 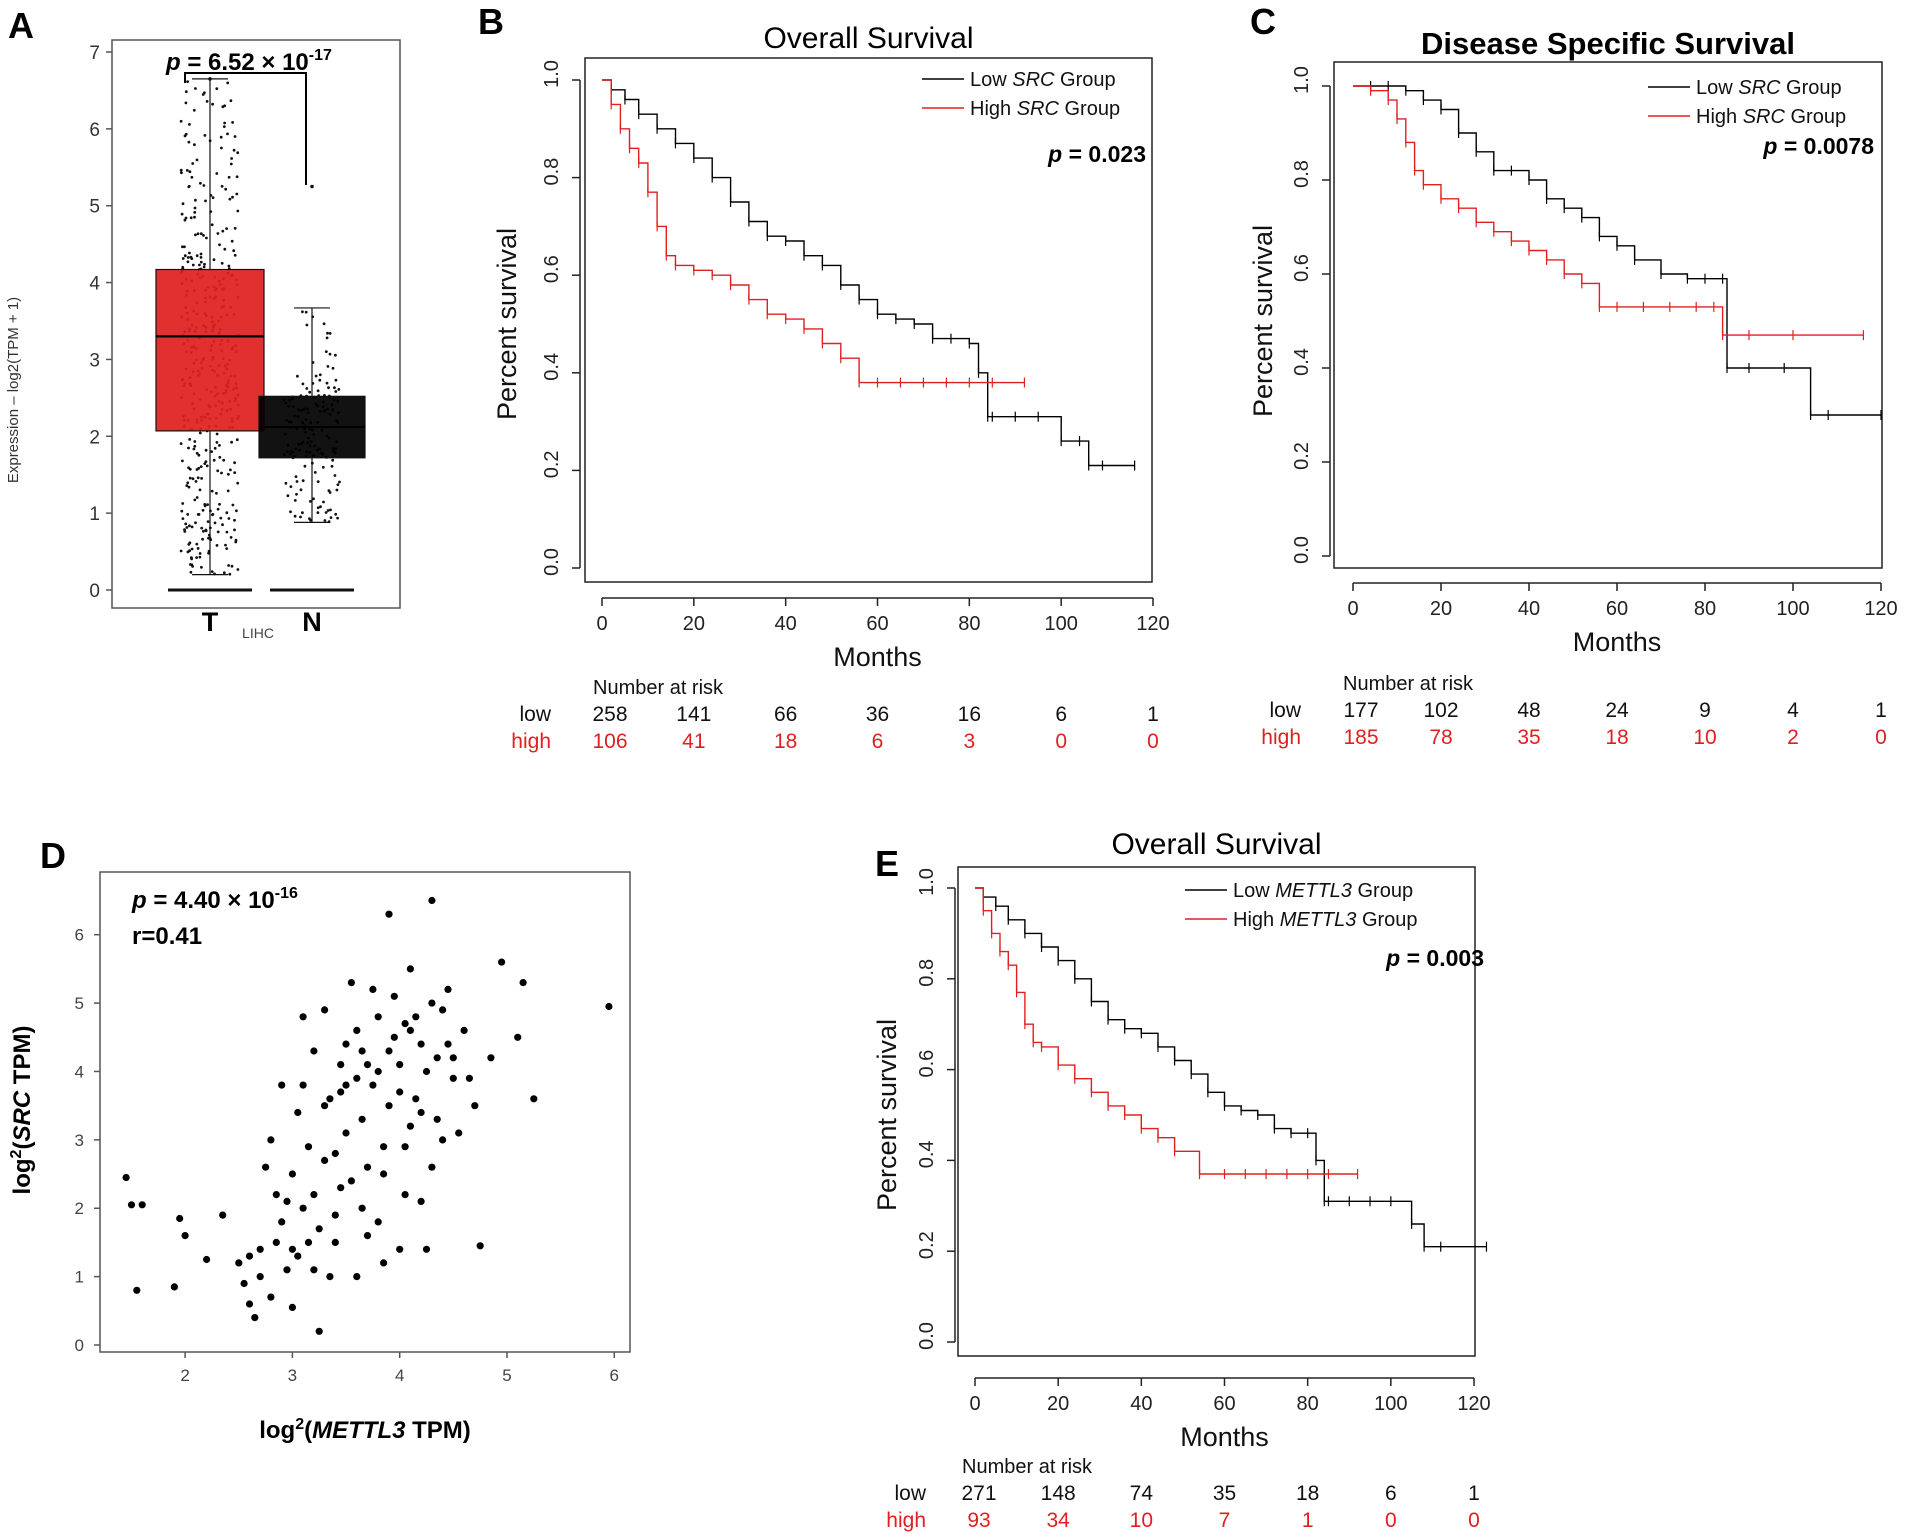 What do you see at coordinates (248, 61) in the screenshot?
I see `pvalue-a: p = 6.52 × 10-17` at bounding box center [248, 61].